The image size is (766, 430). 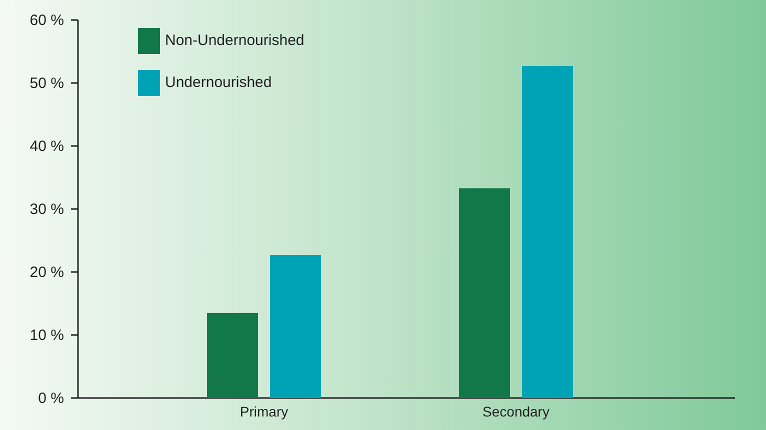 What do you see at coordinates (47, 272) in the screenshot?
I see `y-tick-label: 20 %` at bounding box center [47, 272].